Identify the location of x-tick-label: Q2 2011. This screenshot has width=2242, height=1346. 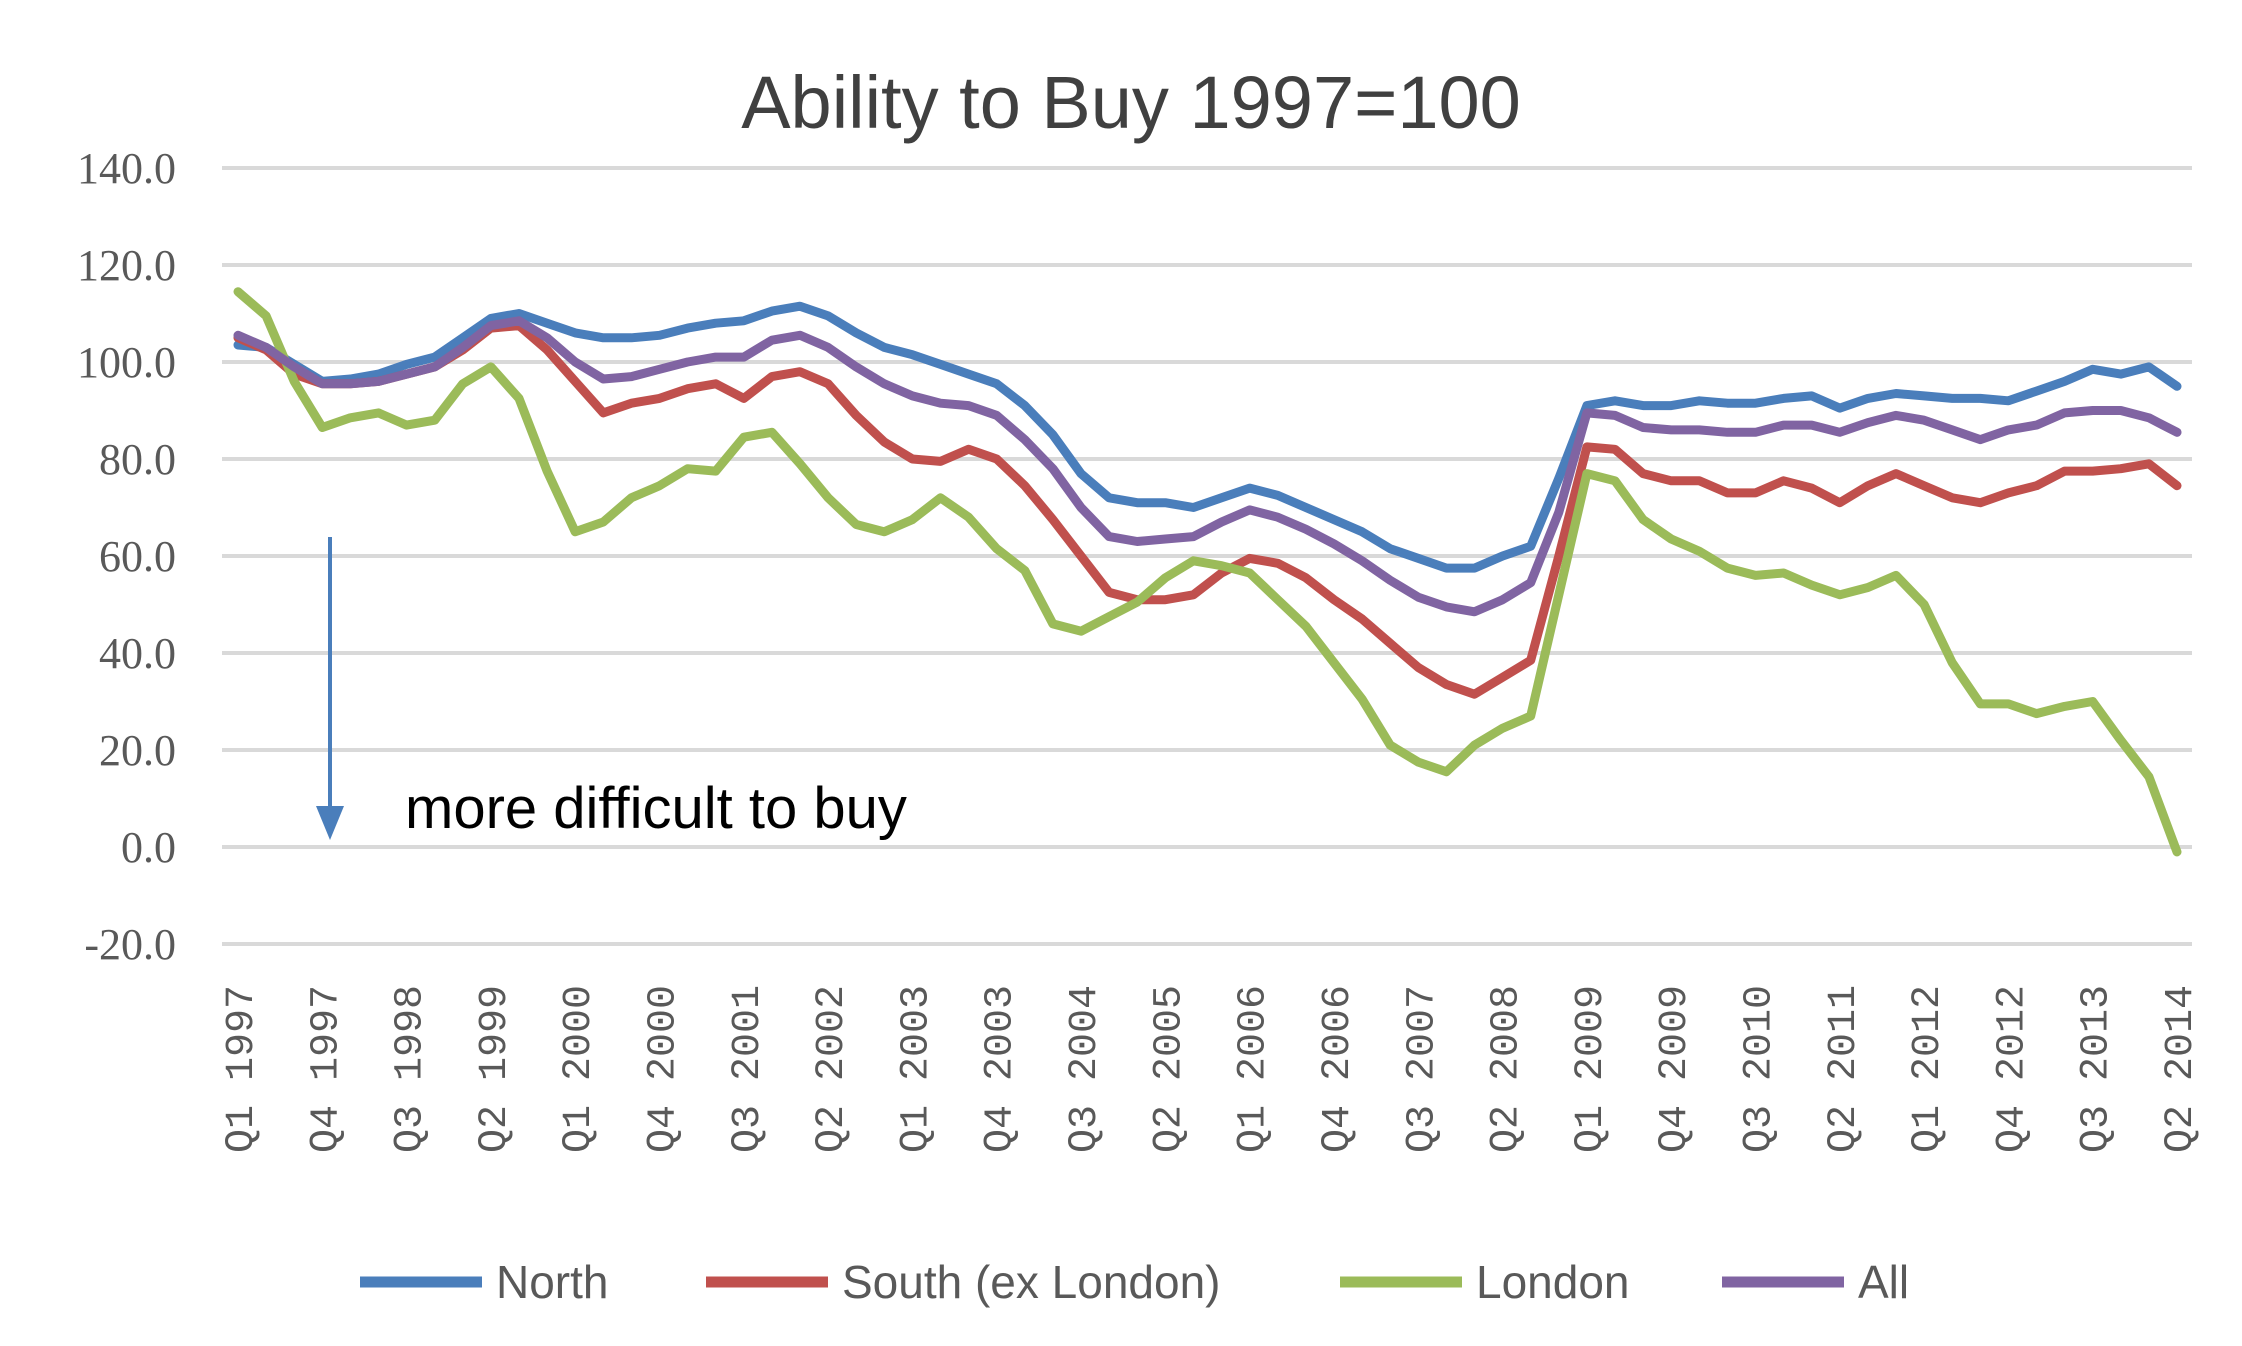
(1844, 1069).